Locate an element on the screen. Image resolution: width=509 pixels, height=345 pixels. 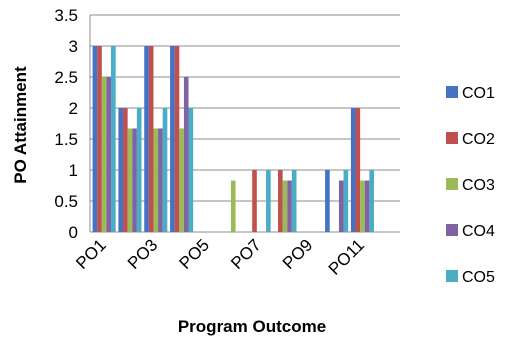
x-tick-label: PO7 is located at coordinates (245, 253).